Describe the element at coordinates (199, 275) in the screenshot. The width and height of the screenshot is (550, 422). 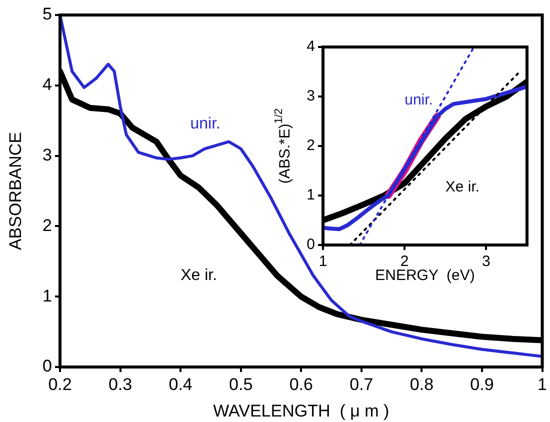
I see `text: Xe ir.` at that location.